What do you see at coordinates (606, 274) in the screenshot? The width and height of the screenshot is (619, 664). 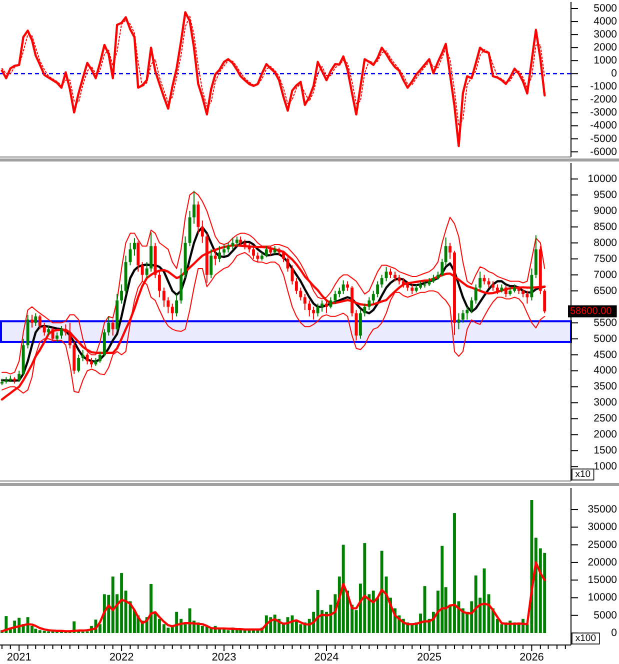 I see `y-tick-label: 7000` at bounding box center [606, 274].